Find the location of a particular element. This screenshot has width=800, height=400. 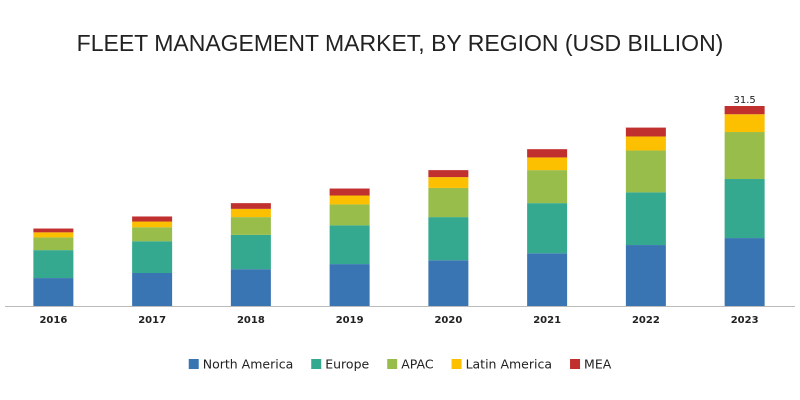

legend-label: APAC is located at coordinates (417, 364).